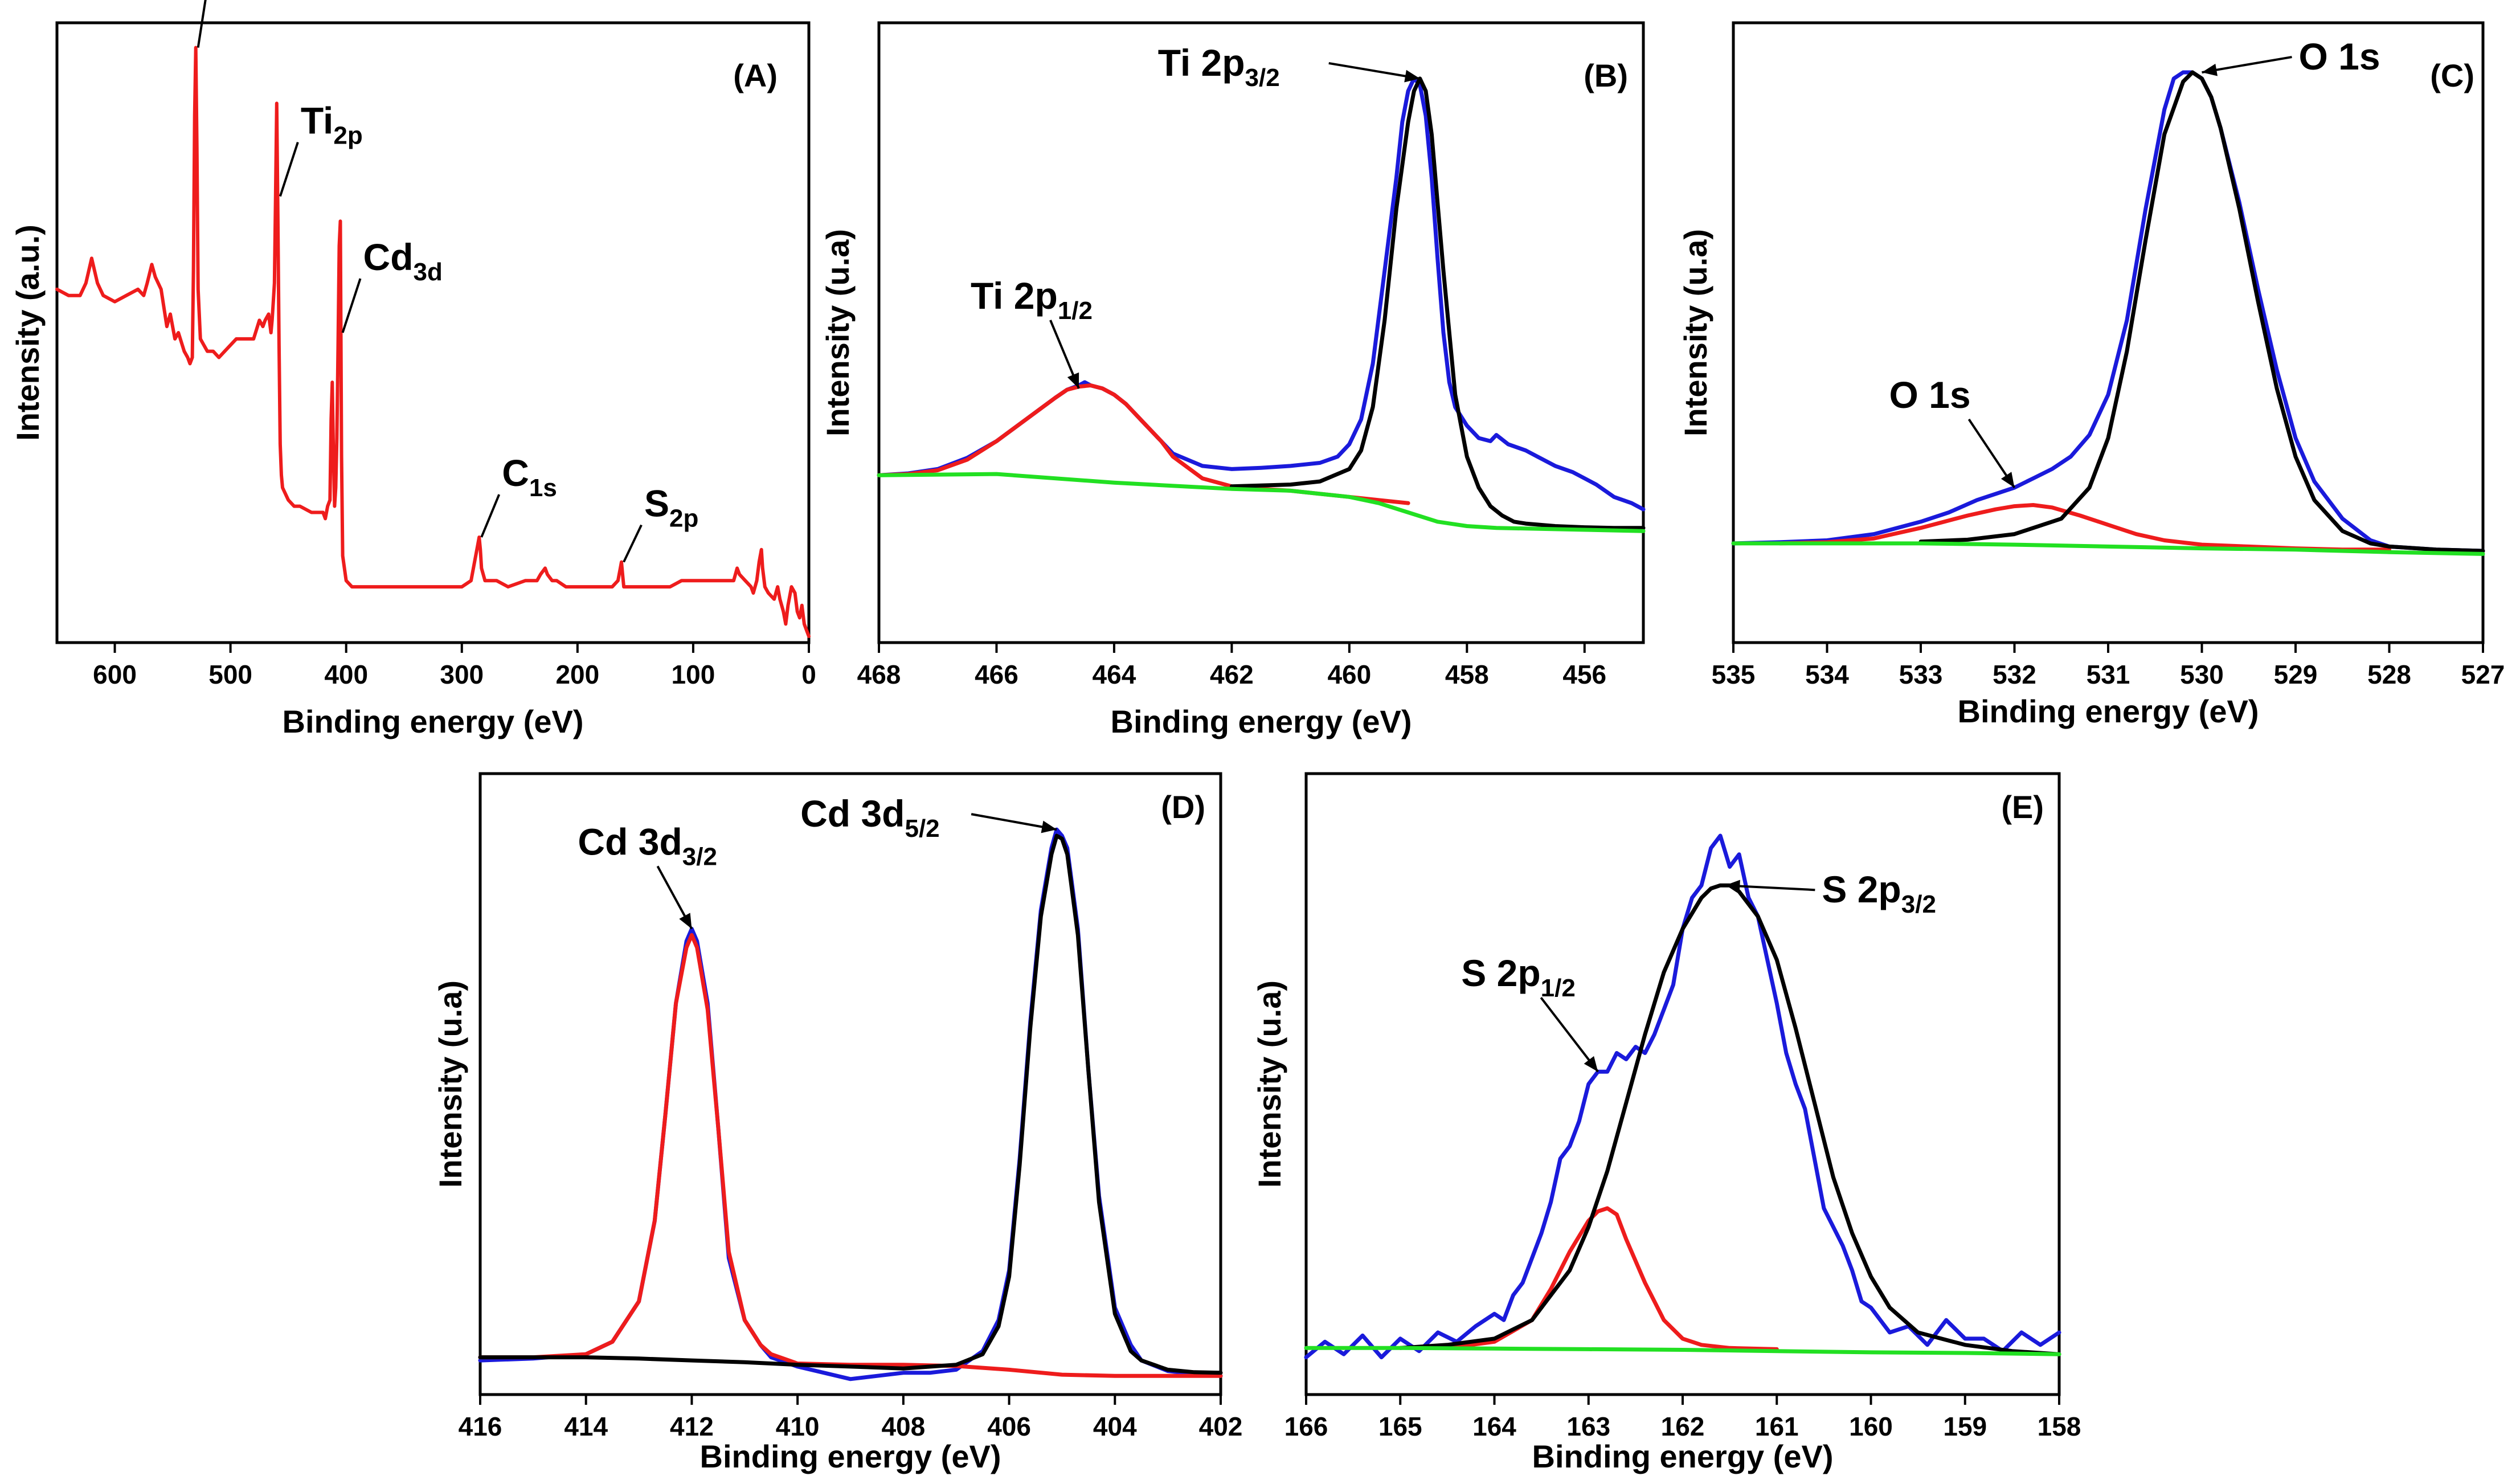 Image resolution: width=2520 pixels, height=1480 pixels. What do you see at coordinates (433, 342) in the screenshot?
I see `series-survey` at bounding box center [433, 342].